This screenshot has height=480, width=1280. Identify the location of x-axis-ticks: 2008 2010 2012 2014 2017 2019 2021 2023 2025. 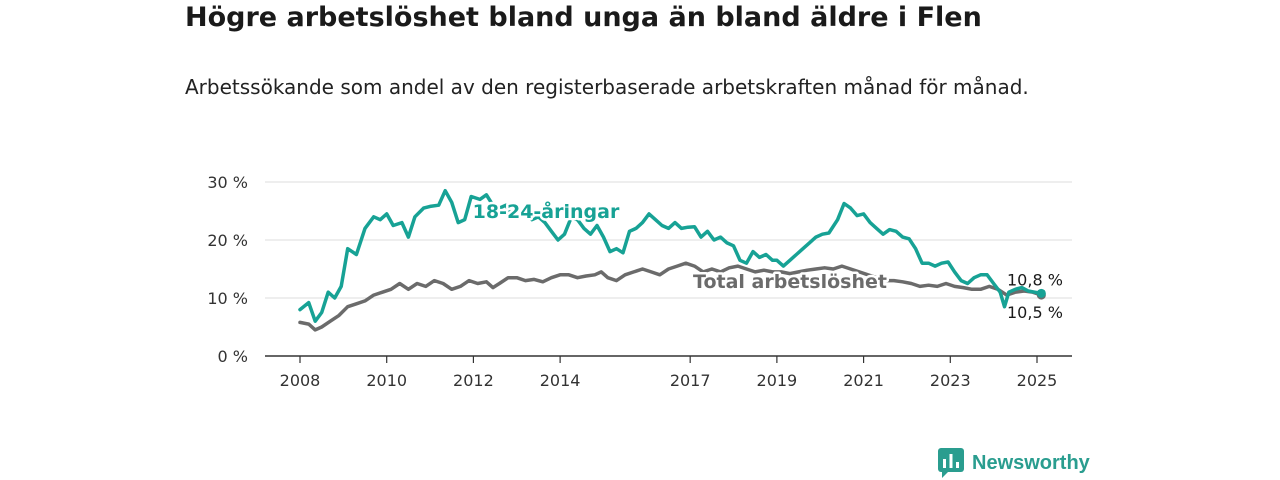
(669, 373).